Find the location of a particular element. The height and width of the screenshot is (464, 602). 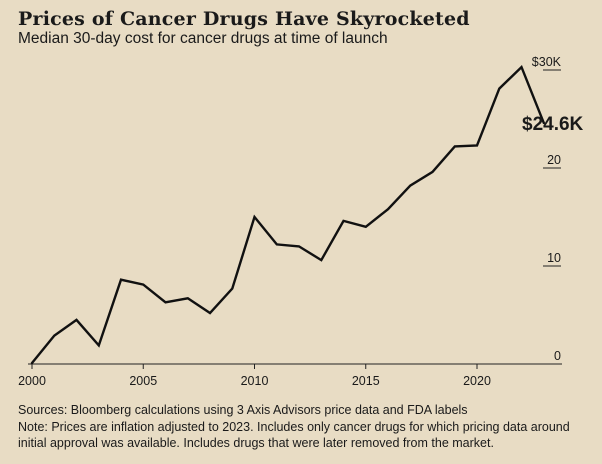

x-tick-label: 2015 is located at coordinates (366, 381).